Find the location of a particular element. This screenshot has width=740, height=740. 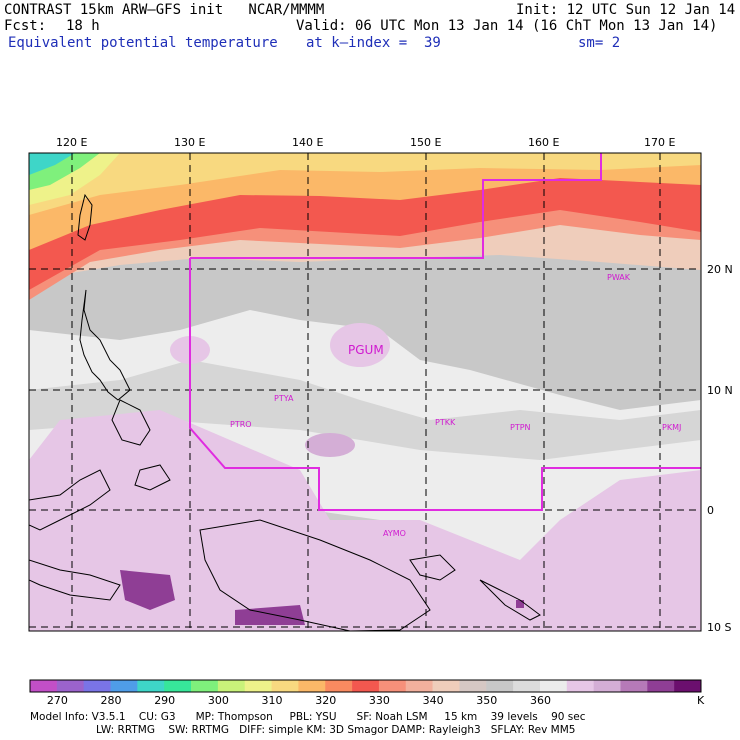

lat-label-10s: 10 S is located at coordinates (719, 627).